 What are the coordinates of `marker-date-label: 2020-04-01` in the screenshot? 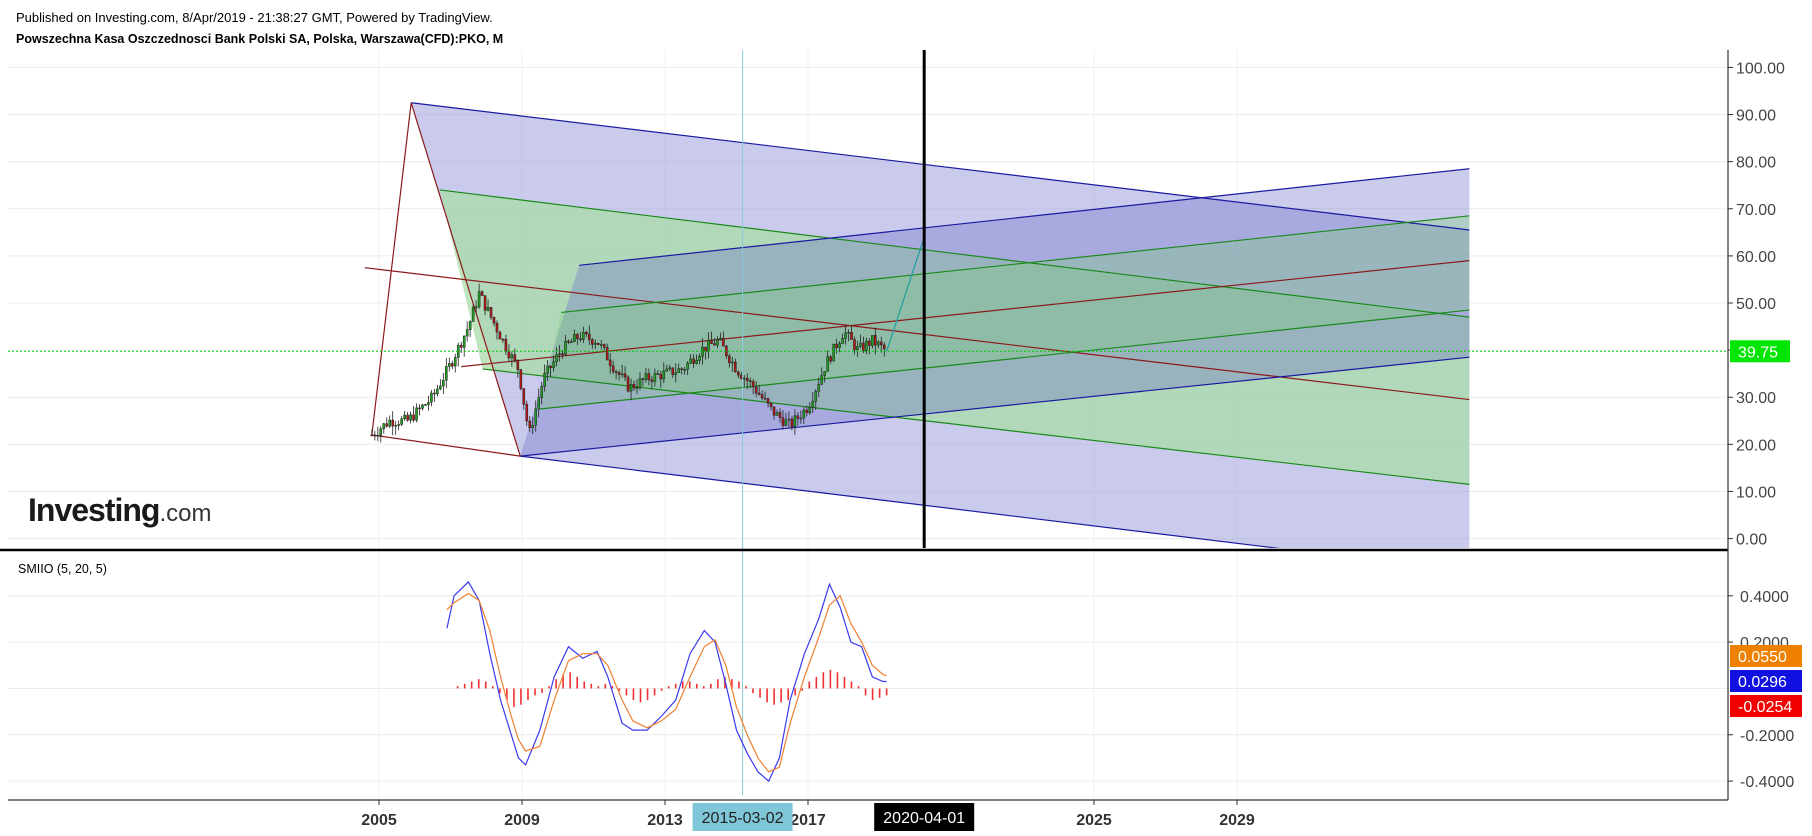 It's located at (924, 818).